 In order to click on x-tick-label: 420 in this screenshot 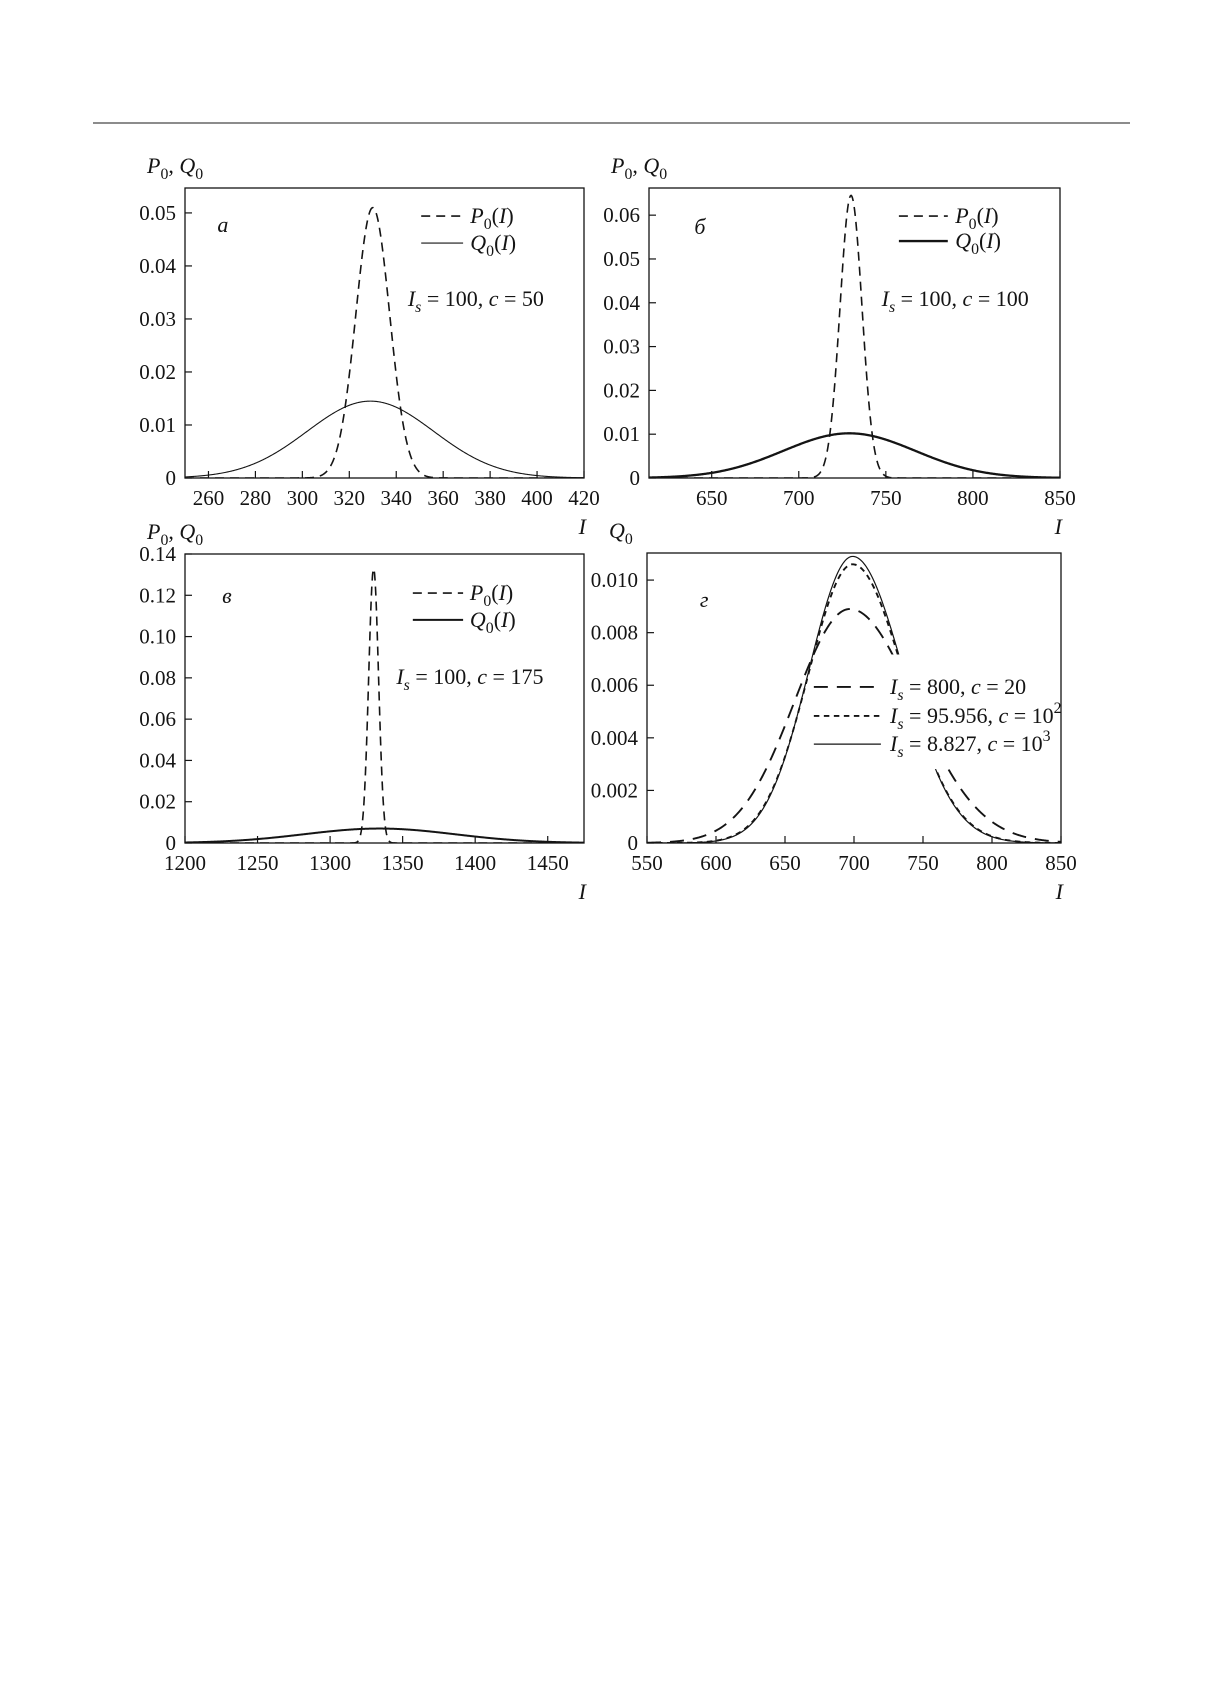, I will do `click(584, 498)`.